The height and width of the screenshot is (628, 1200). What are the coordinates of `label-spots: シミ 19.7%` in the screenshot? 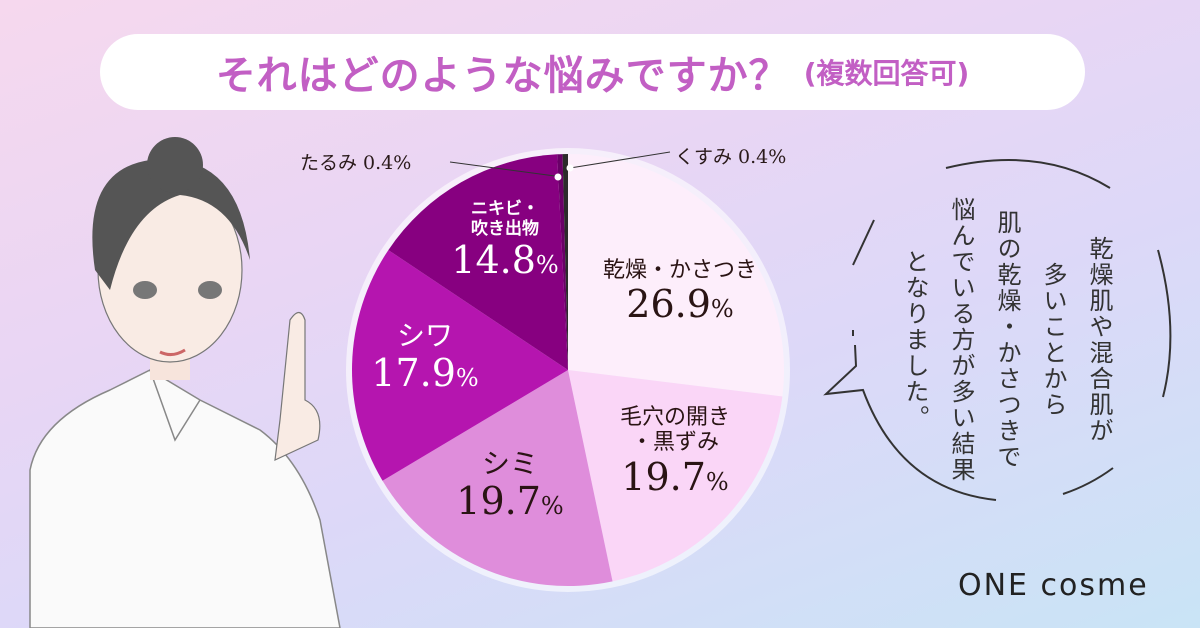 It's located at (510, 485).